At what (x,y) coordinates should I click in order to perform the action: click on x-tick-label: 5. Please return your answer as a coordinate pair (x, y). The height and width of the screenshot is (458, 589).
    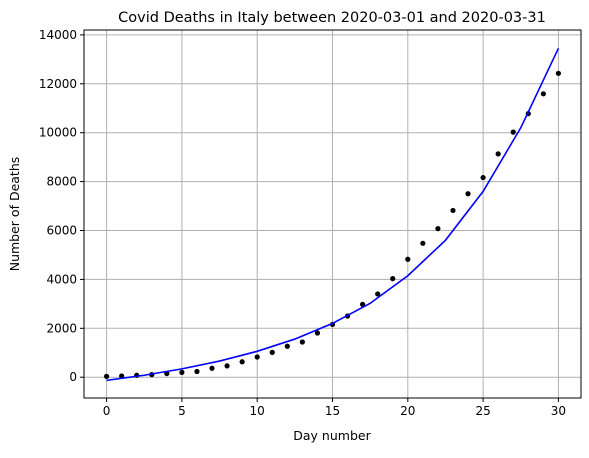
    Looking at the image, I should click on (182, 411).